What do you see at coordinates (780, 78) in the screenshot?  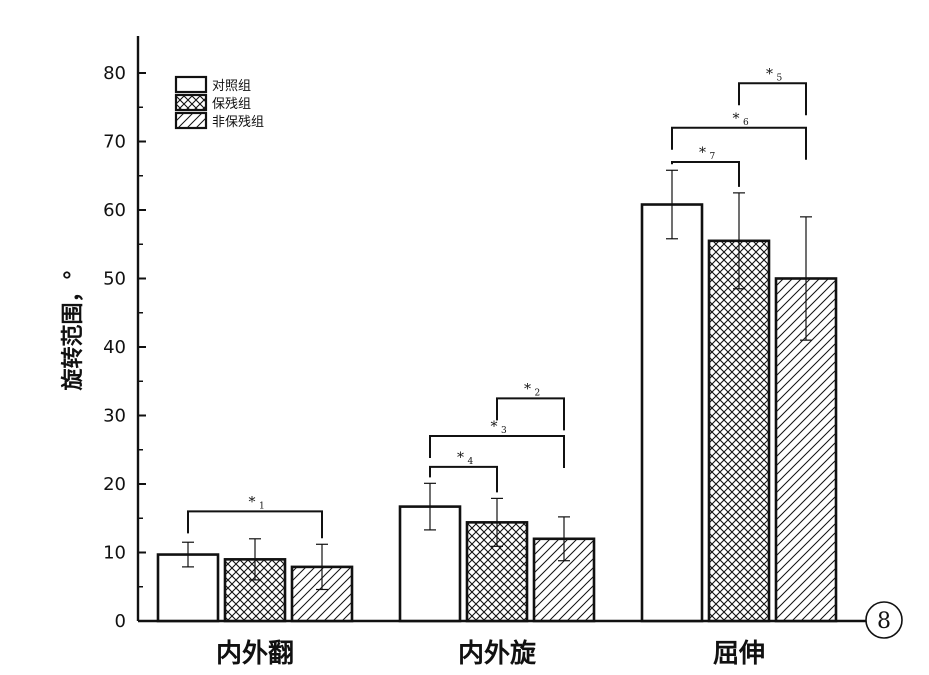 I see `sig-subscript: 5` at bounding box center [780, 78].